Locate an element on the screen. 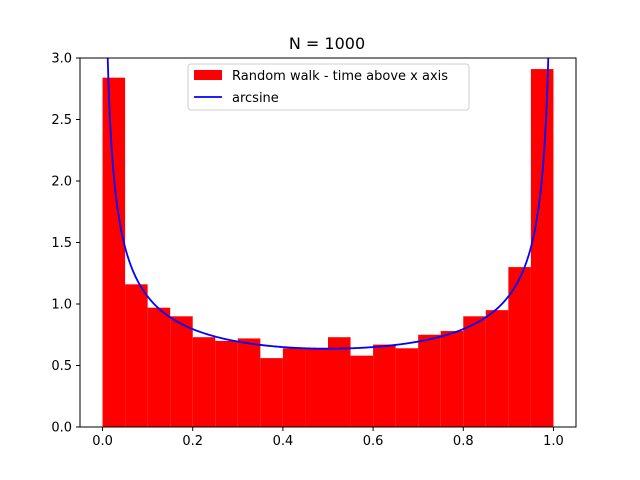 The image size is (640, 480). legend: Random walk - time above x axis arcsine is located at coordinates (328, 87).